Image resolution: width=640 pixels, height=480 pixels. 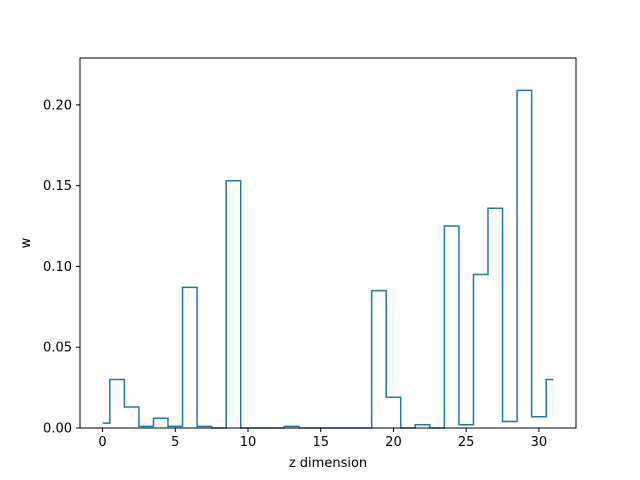 What do you see at coordinates (328, 463) in the screenshot?
I see `x-axis-label: z dimension` at bounding box center [328, 463].